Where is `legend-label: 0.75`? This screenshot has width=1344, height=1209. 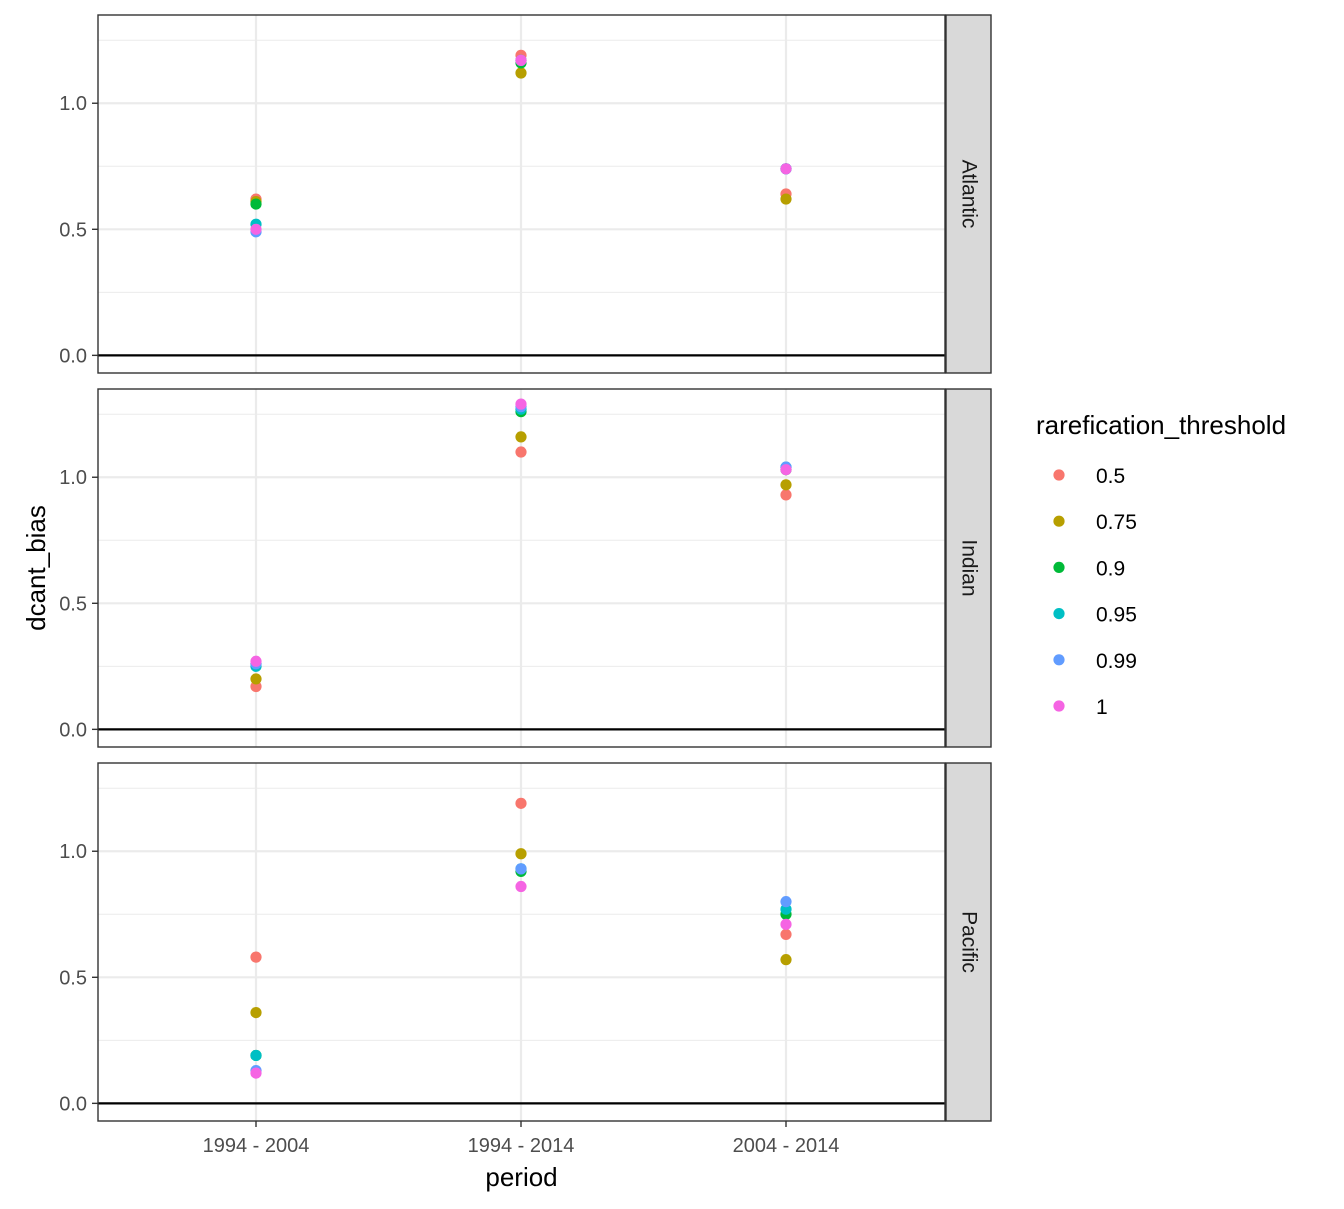
legend-label: 0.75 is located at coordinates (1116, 522).